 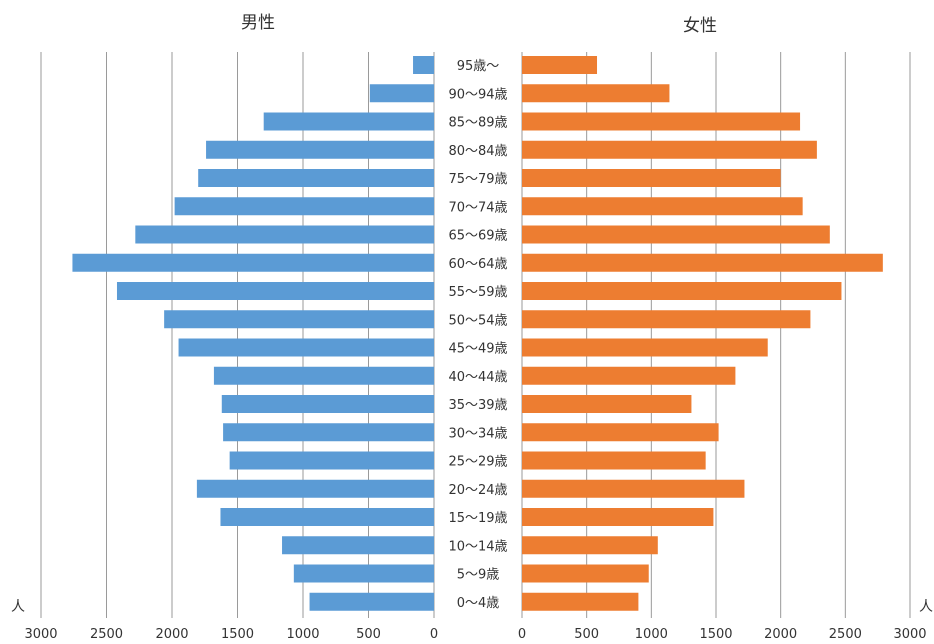 I want to click on unit-label-right: 人, so click(x=926, y=607).